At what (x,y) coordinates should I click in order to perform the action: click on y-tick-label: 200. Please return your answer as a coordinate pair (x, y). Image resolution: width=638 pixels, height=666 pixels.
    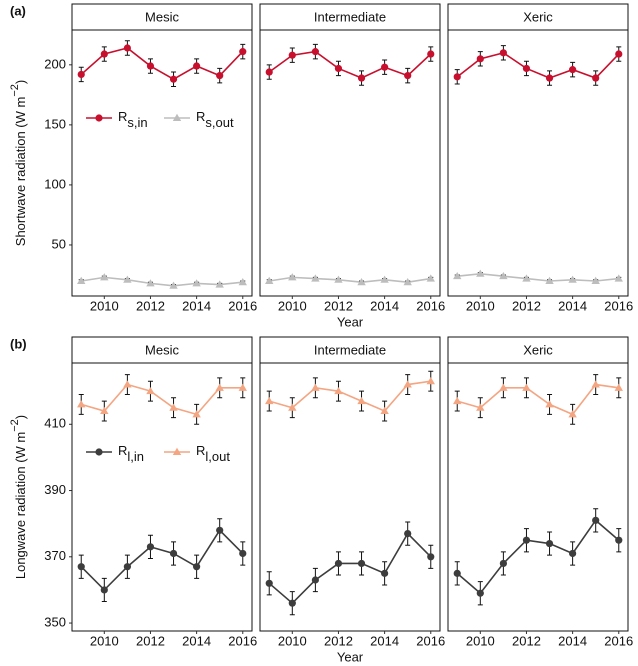
    Looking at the image, I should click on (55, 63).